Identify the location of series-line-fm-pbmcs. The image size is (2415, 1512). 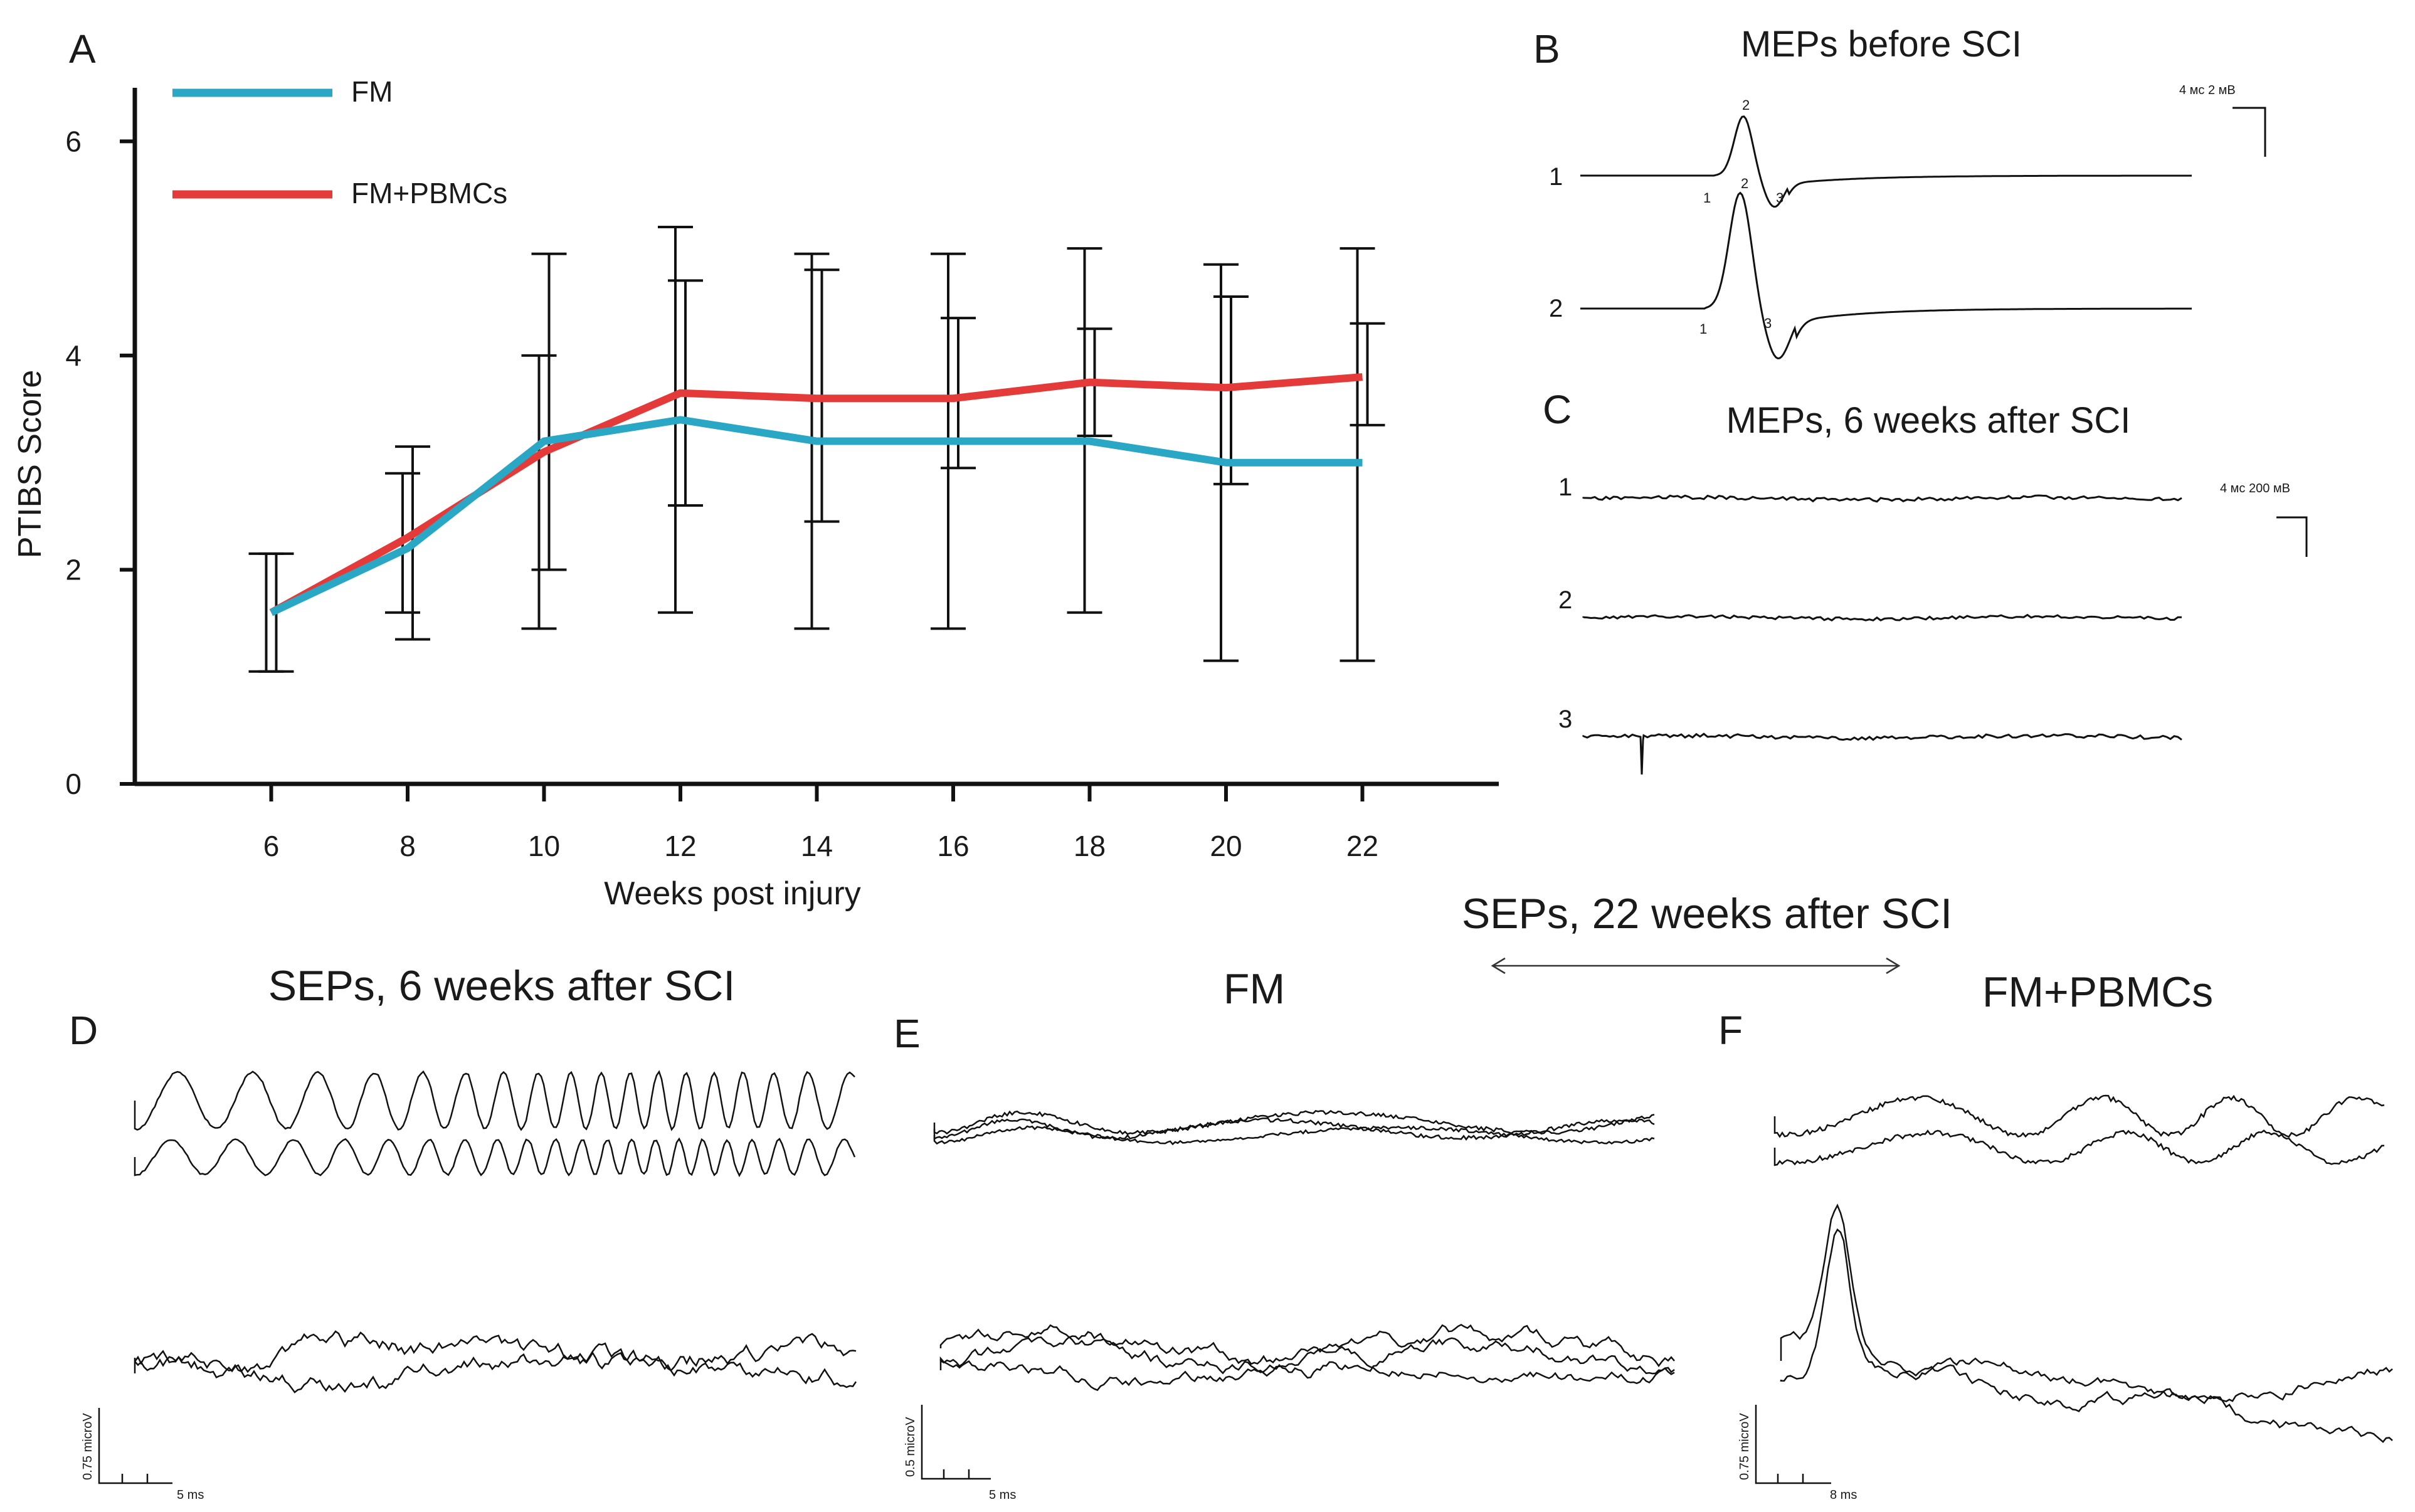
(816, 494).